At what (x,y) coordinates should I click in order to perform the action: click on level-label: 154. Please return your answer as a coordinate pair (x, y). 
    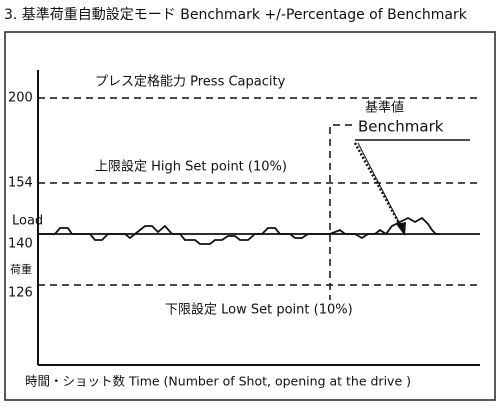
    Looking at the image, I should click on (20, 183).